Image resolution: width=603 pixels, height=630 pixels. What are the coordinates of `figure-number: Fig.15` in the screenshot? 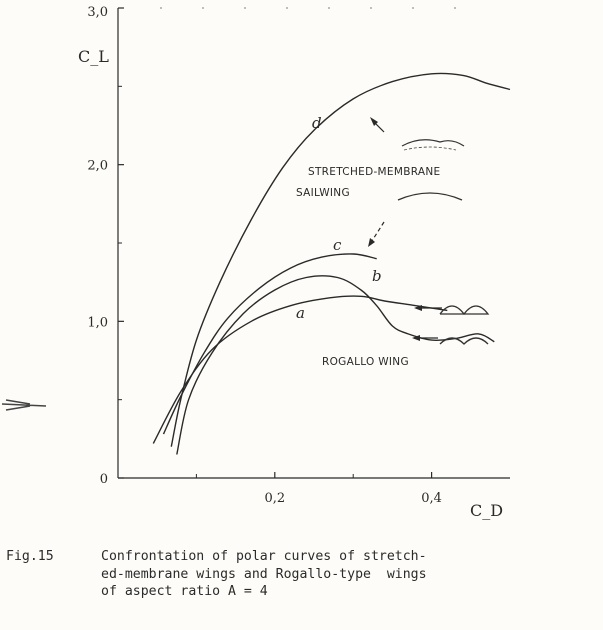 It's located at (30, 556).